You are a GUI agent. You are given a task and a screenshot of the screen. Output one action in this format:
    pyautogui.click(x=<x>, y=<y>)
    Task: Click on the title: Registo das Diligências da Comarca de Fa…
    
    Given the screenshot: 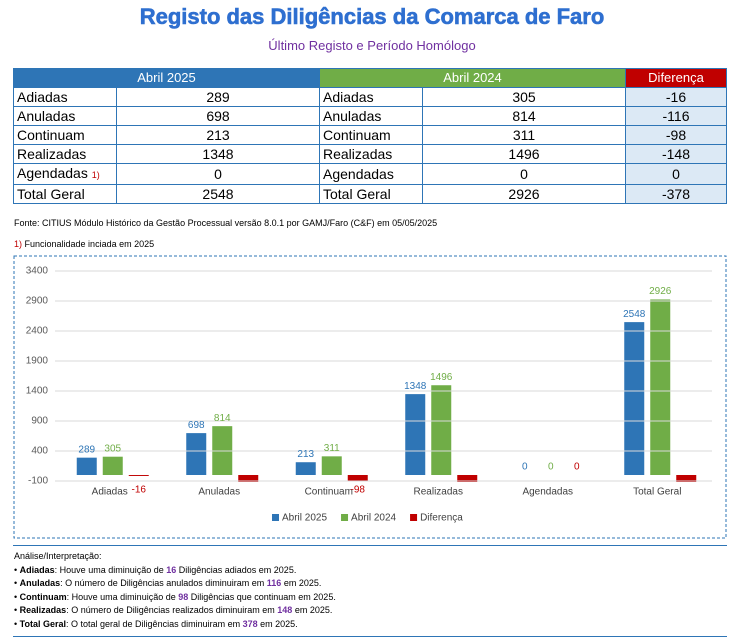 What is the action you would take?
    pyautogui.click(x=372, y=17)
    